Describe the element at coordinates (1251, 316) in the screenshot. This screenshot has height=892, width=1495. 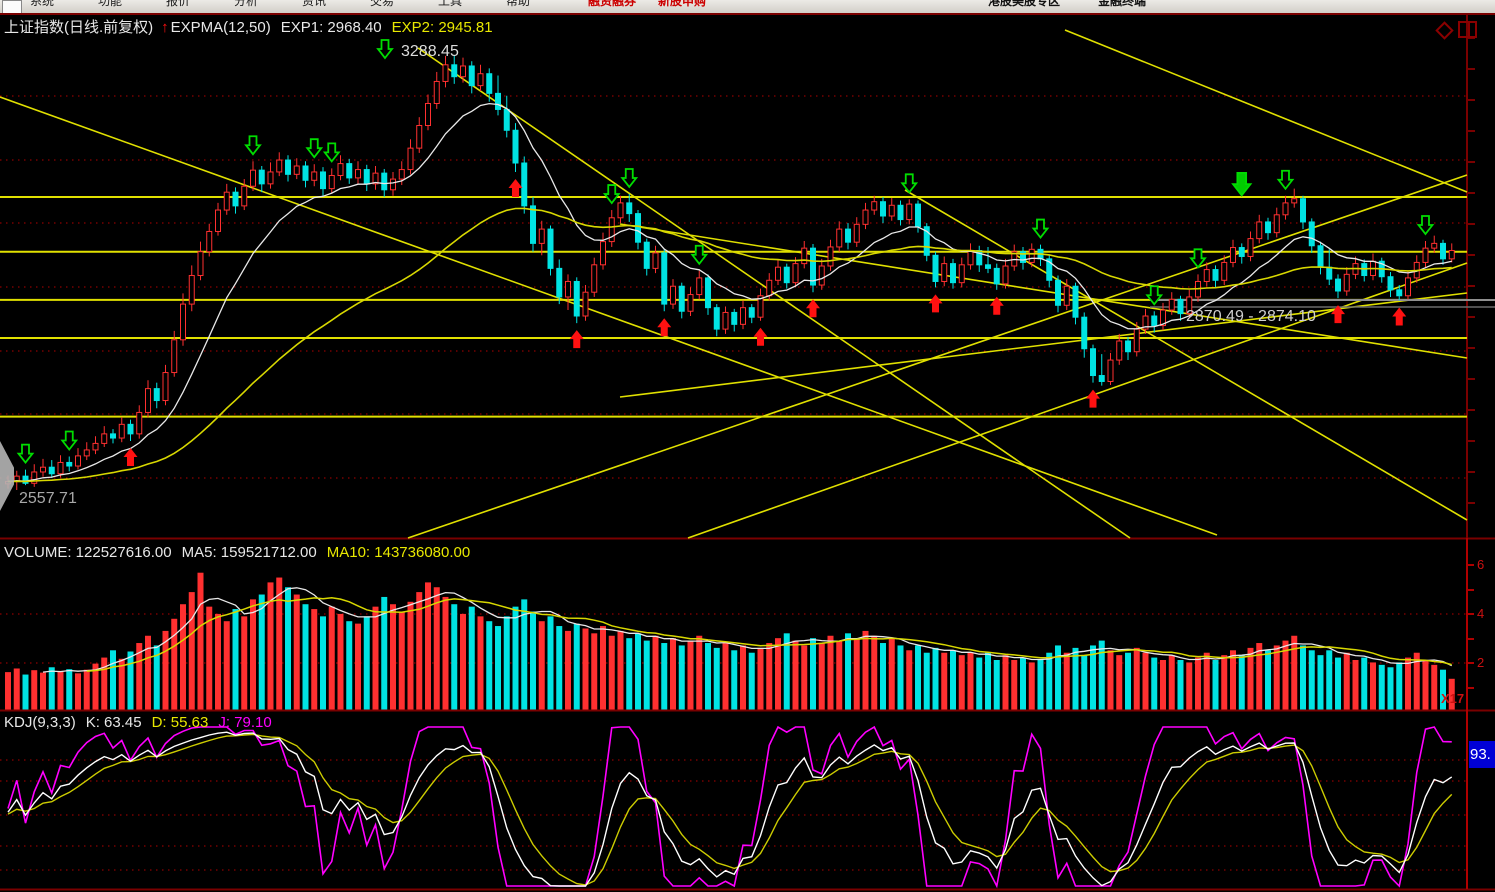
I see `gap-range-label: 2870.49 - 2874.10` at that location.